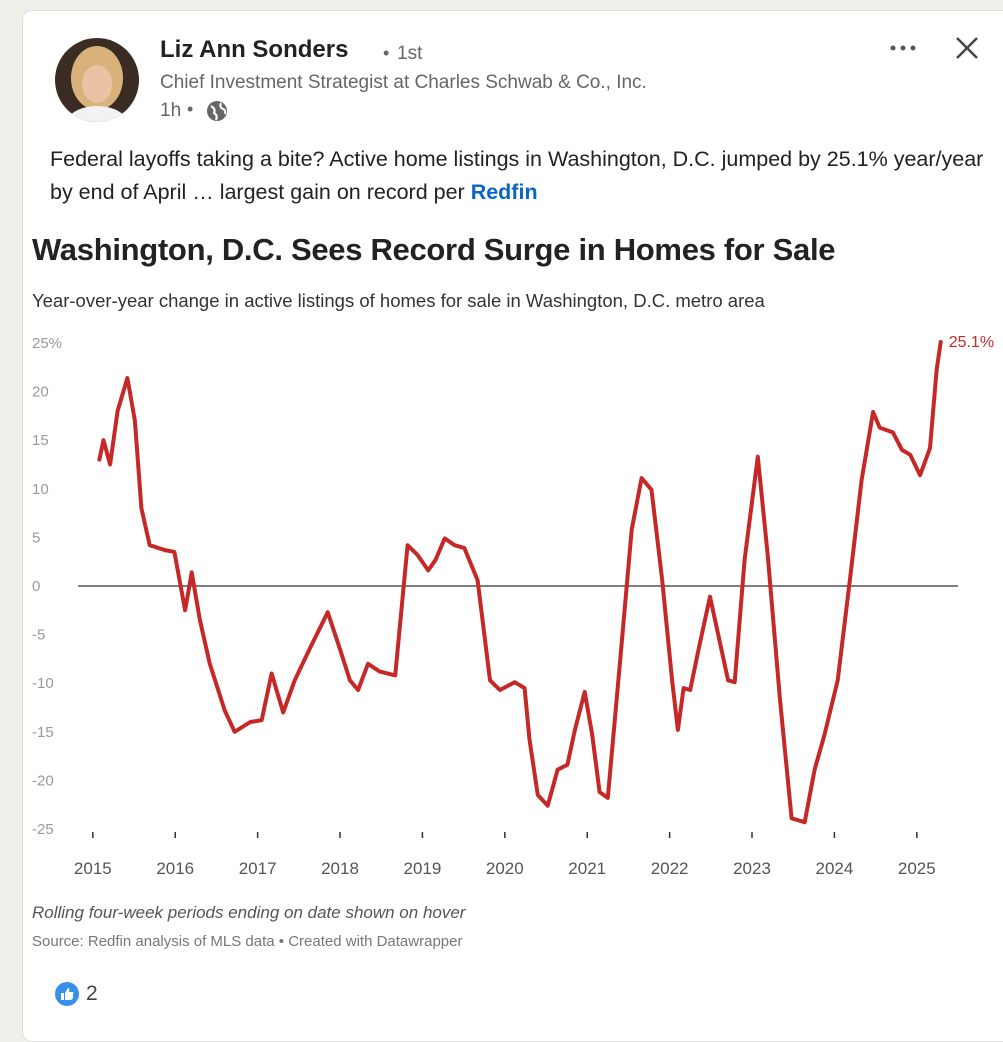 This screenshot has width=1003, height=1042. Describe the element at coordinates (40, 489) in the screenshot. I see `y-tick-label: 10` at that location.